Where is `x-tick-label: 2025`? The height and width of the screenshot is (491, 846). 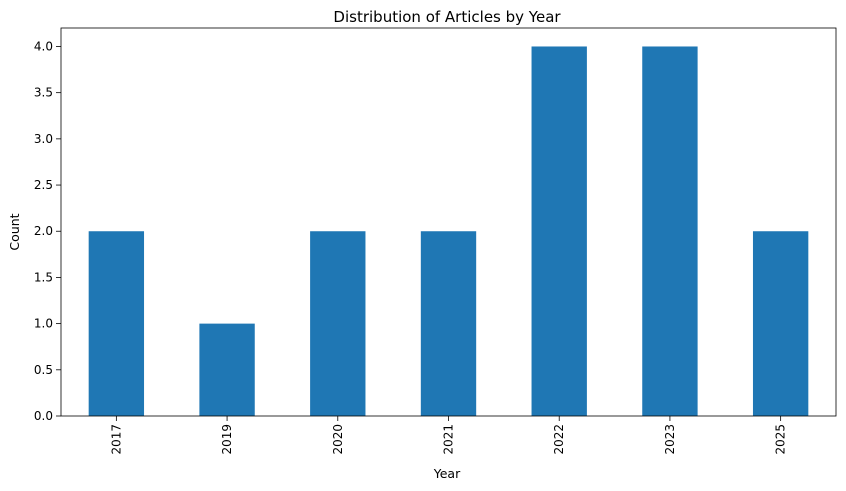
x-tick-label: 2025 is located at coordinates (781, 439).